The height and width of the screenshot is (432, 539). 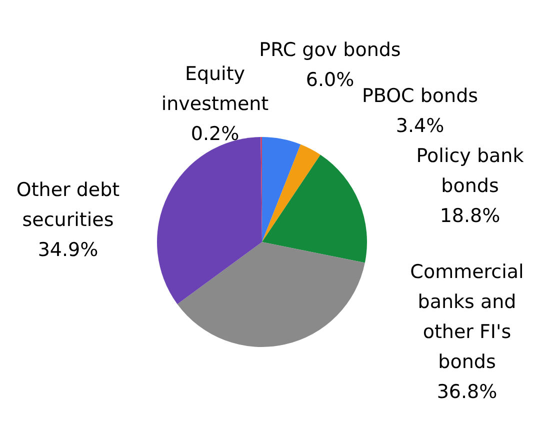 I want to click on slice-label: Other debt securities, so click(x=68, y=205).